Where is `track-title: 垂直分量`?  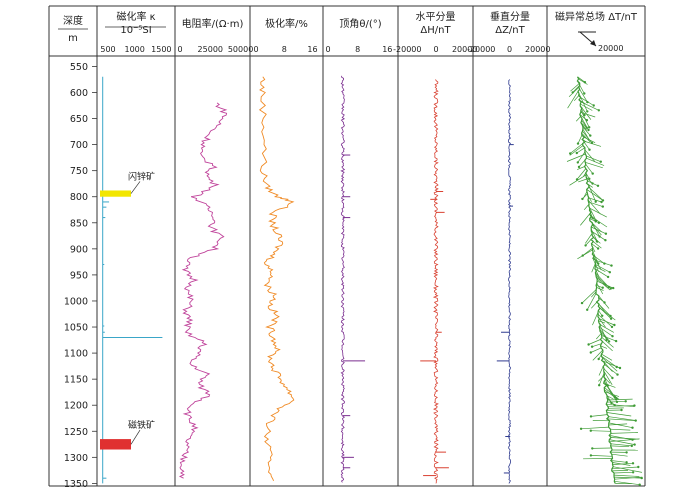
track-title: 垂直分量 is located at coordinates (510, 16).